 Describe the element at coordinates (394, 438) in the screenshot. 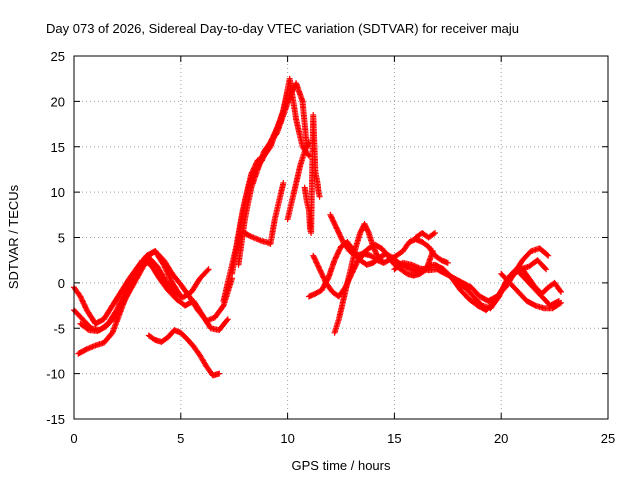

I see `x-tick-label-3: 15` at that location.